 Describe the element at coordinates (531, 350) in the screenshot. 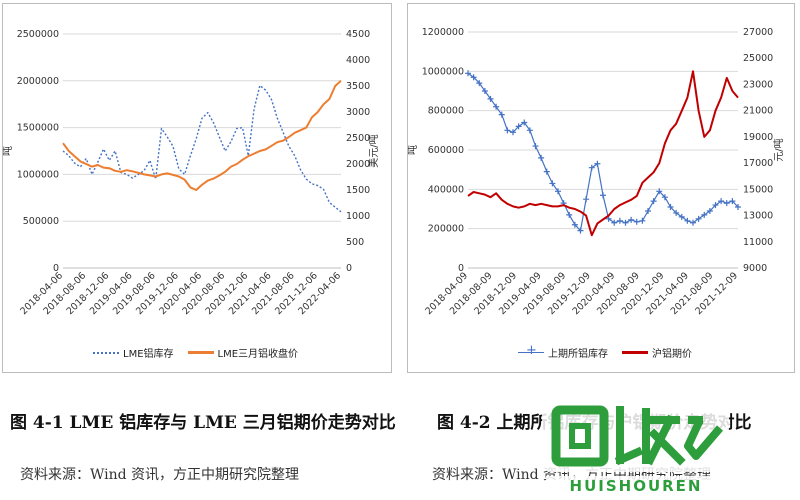

I see `legend-swatch-plus: +` at that location.